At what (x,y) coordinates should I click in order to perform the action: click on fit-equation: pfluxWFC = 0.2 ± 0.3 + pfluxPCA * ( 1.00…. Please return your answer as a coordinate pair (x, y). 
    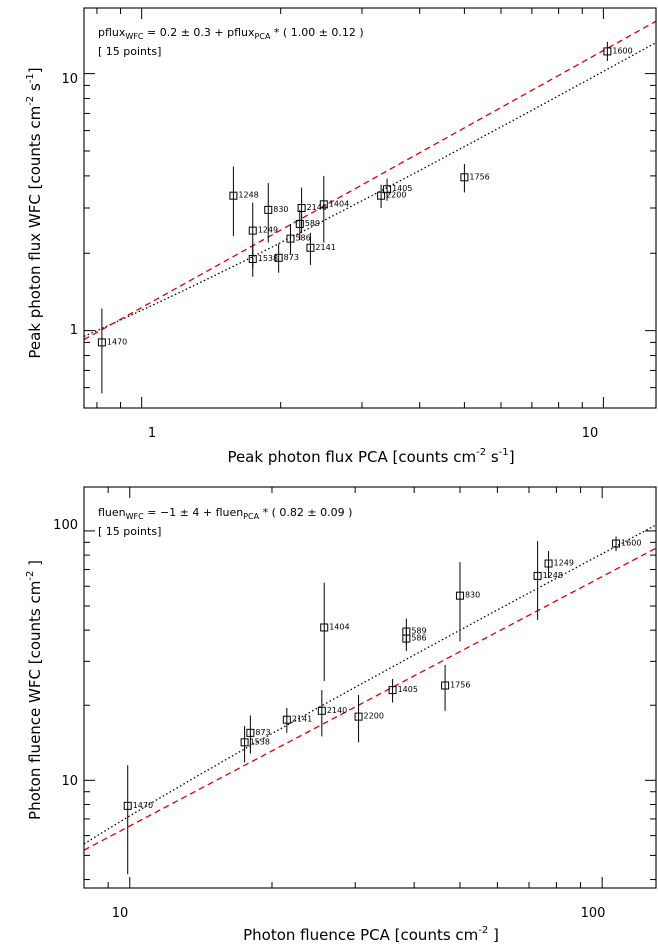
    Looking at the image, I should click on (231, 33).